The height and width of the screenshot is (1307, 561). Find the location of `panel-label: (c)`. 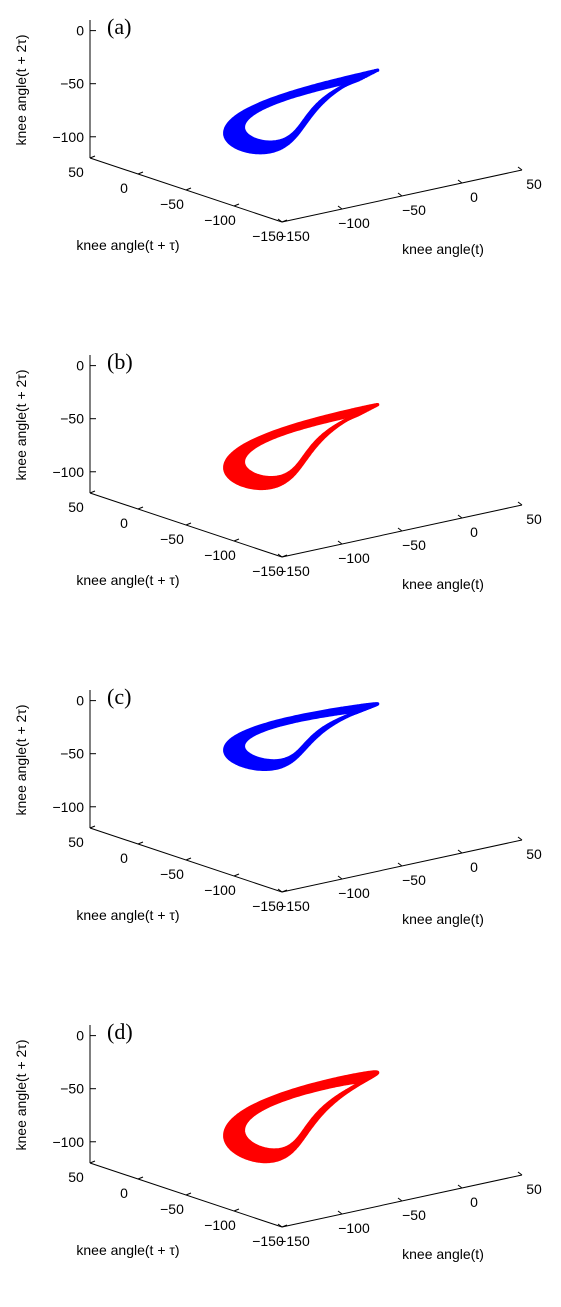

panel-label: (c) is located at coordinates (119, 696).